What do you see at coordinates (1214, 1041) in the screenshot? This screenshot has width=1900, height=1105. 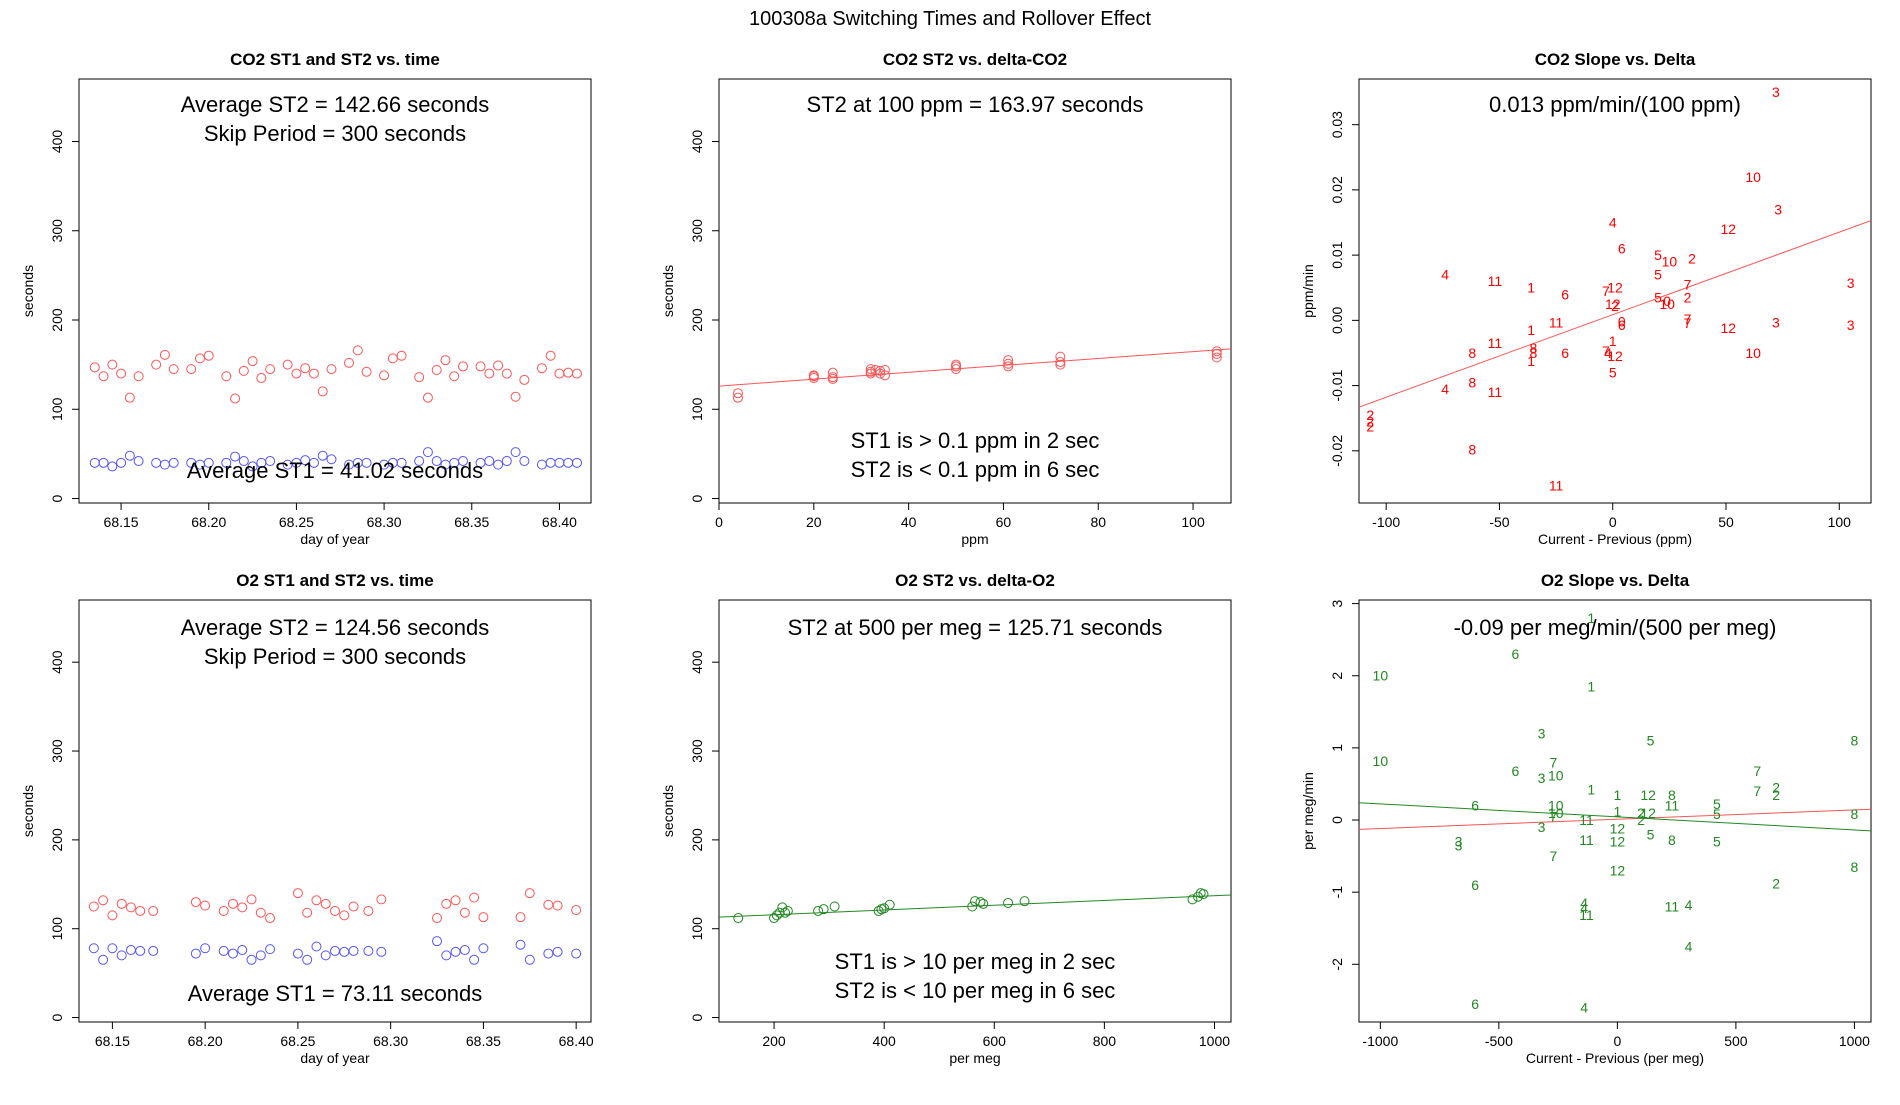 I see `x-tick-label: 1000` at bounding box center [1214, 1041].